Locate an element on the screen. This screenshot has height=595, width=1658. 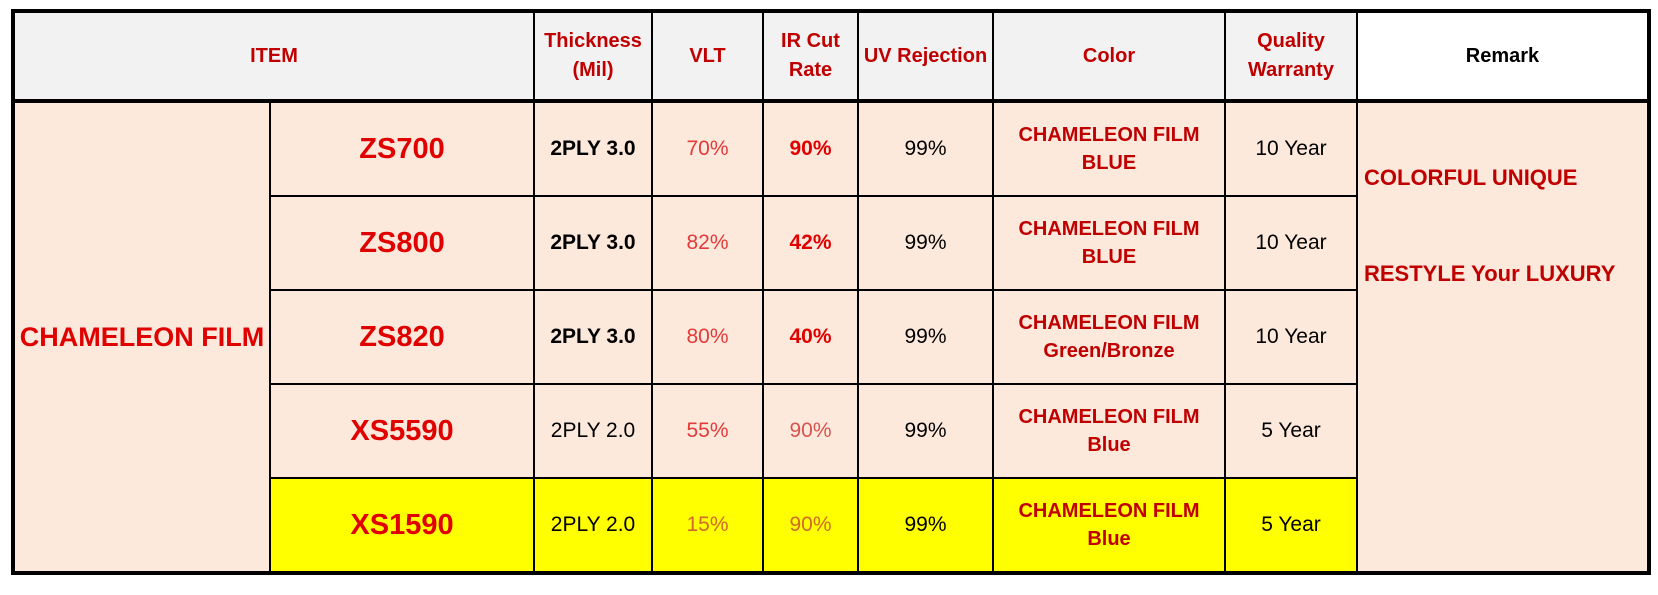
ir-cut: 42% is located at coordinates (810, 243).